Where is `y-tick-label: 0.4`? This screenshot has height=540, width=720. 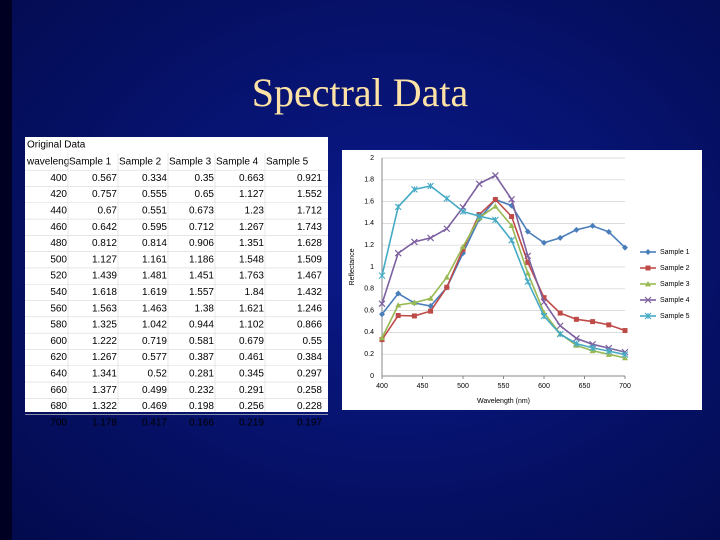
y-tick-label: 0.4 is located at coordinates (369, 332).